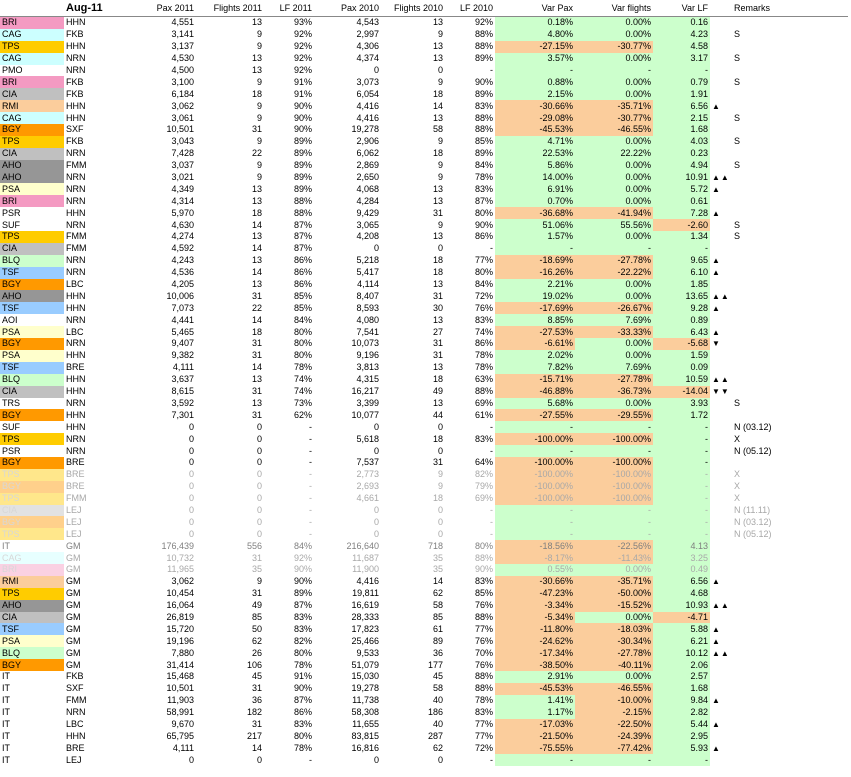 This screenshot has height=777, width=851. I want to click on airport-code-cell: TPS, so click(32, 534).